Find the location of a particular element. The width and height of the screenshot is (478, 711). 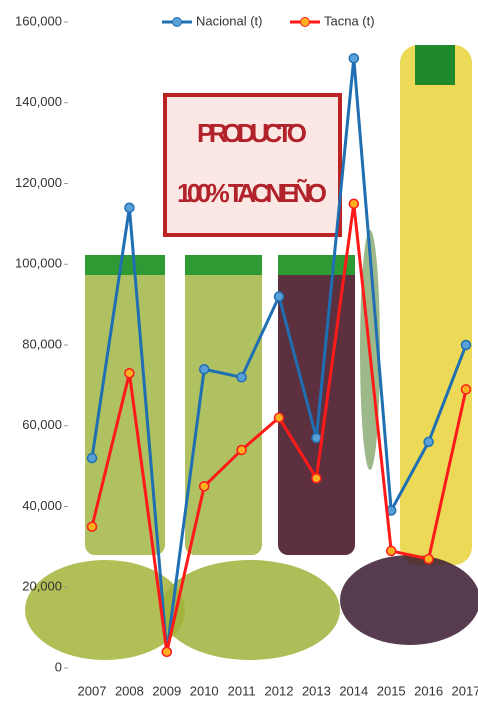

stamp-line: 100% TACNEÑO is located at coordinates (252, 193).